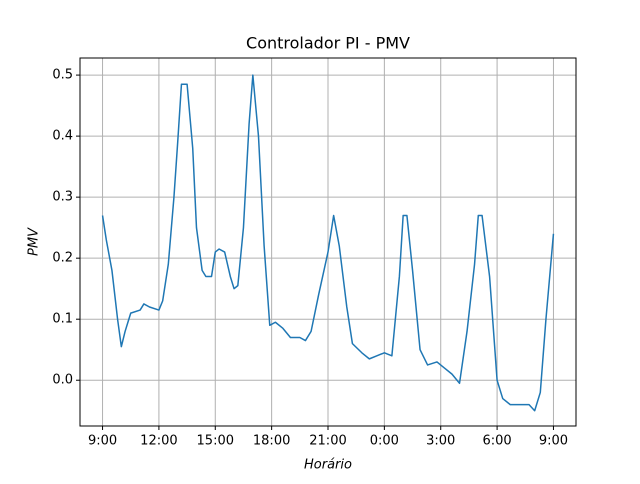  What do you see at coordinates (62, 319) in the screenshot?
I see `y-tick-label: 0.1` at bounding box center [62, 319].